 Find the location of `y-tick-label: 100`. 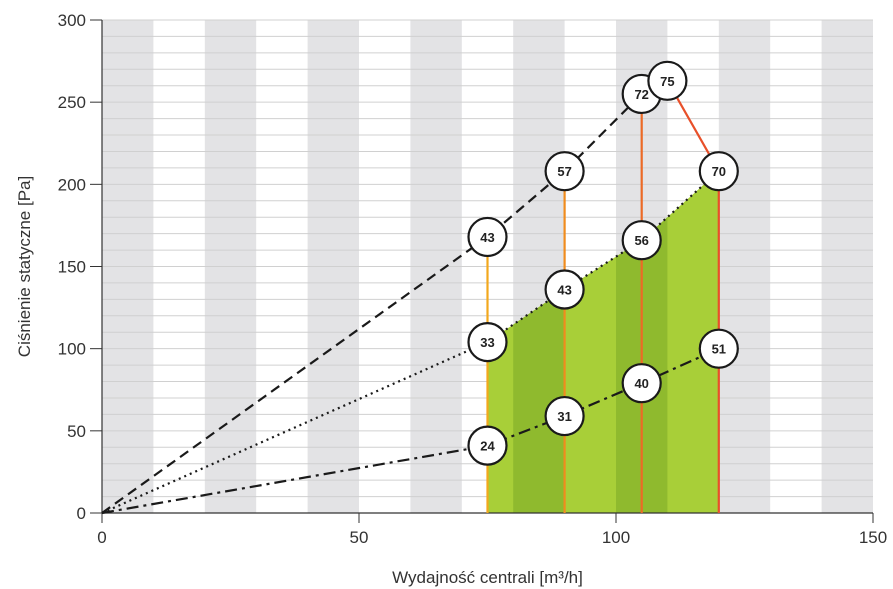

y-tick-label: 100 is located at coordinates (72, 349).